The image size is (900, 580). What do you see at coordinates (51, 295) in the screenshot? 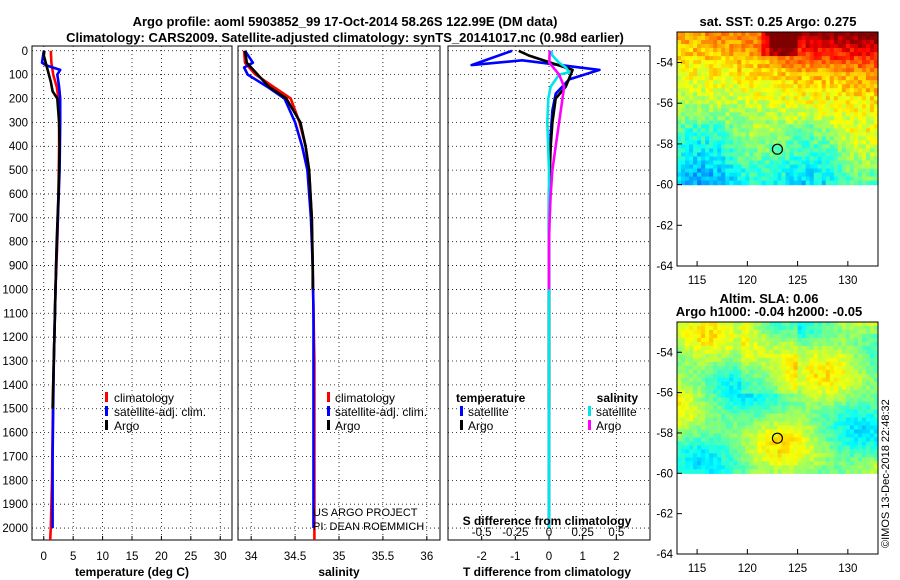
I see `temperature-lines` at bounding box center [51, 295].